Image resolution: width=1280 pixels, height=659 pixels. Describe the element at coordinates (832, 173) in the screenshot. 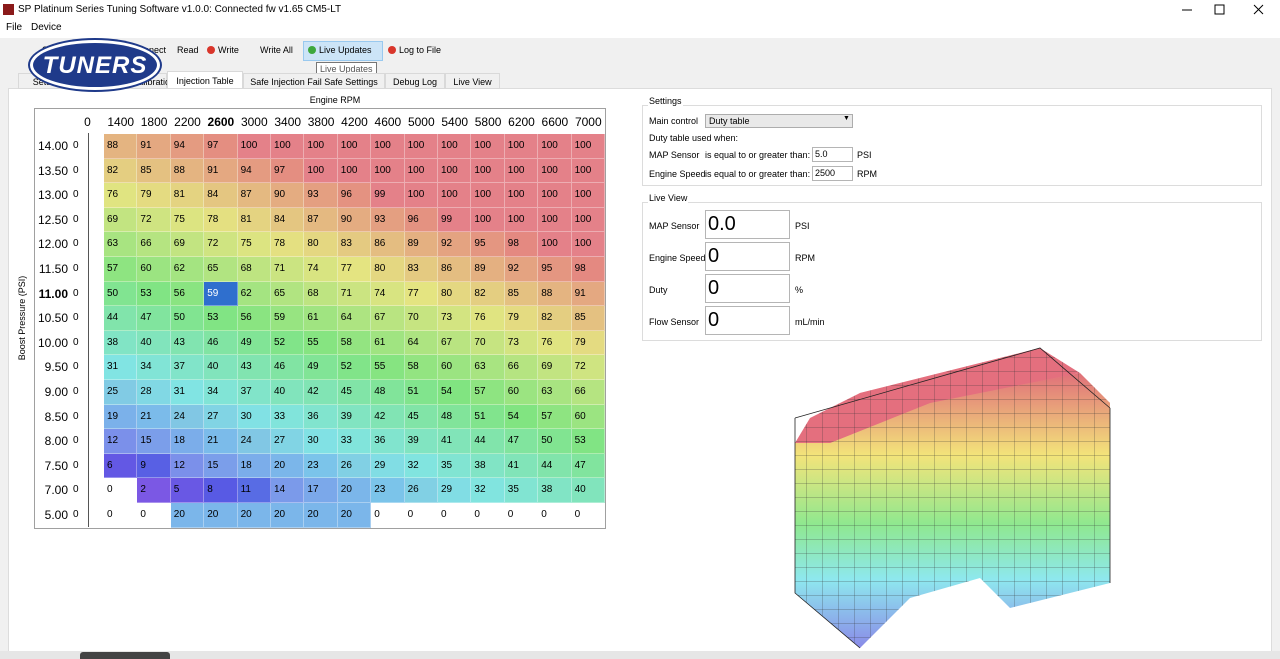

I see `spinbox: 2500` at that location.